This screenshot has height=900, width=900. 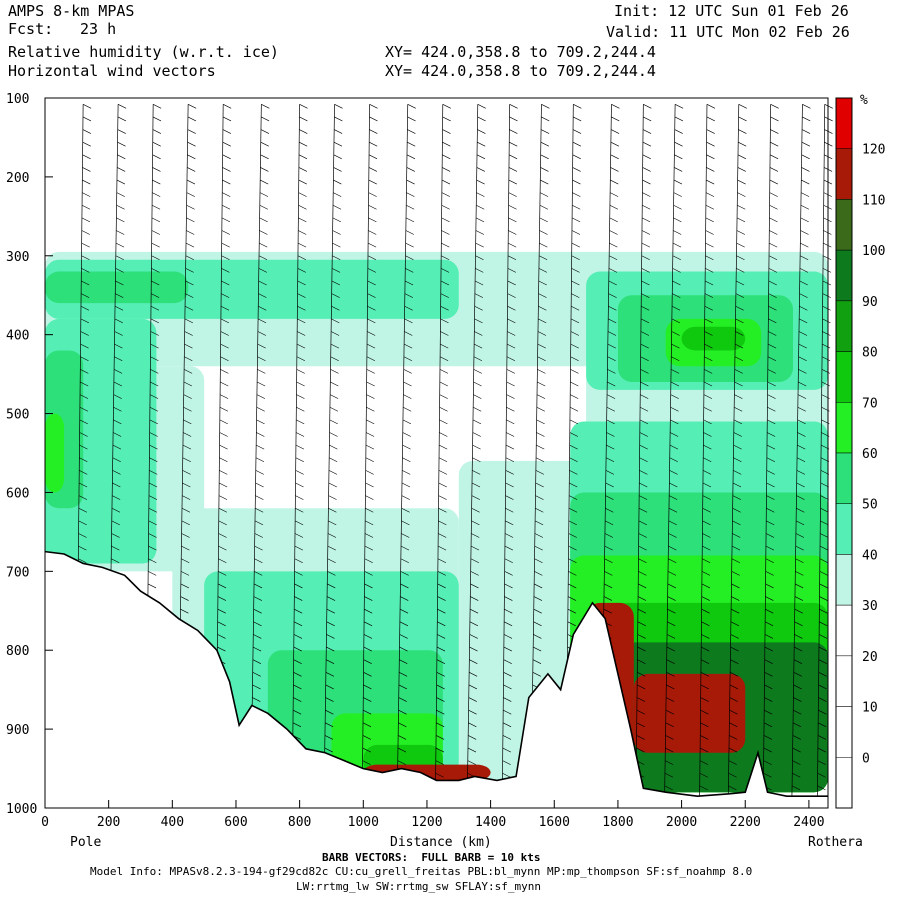 I want to click on y-tick-label: 800, so click(x=17, y=651).